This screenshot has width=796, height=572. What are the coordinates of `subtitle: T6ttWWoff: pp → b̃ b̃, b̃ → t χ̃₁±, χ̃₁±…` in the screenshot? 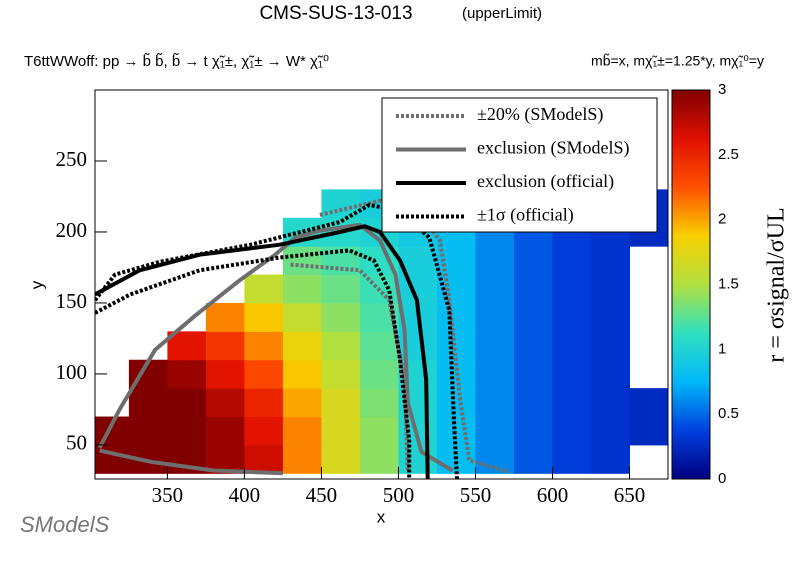 It's located at (176, 60).